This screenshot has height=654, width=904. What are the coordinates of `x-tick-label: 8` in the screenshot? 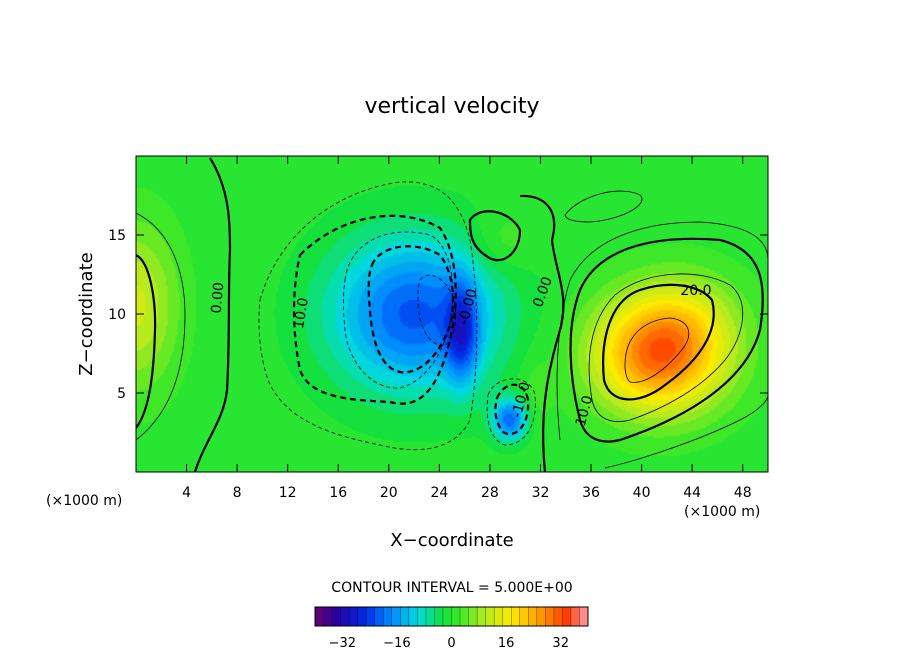 It's located at (237, 493).